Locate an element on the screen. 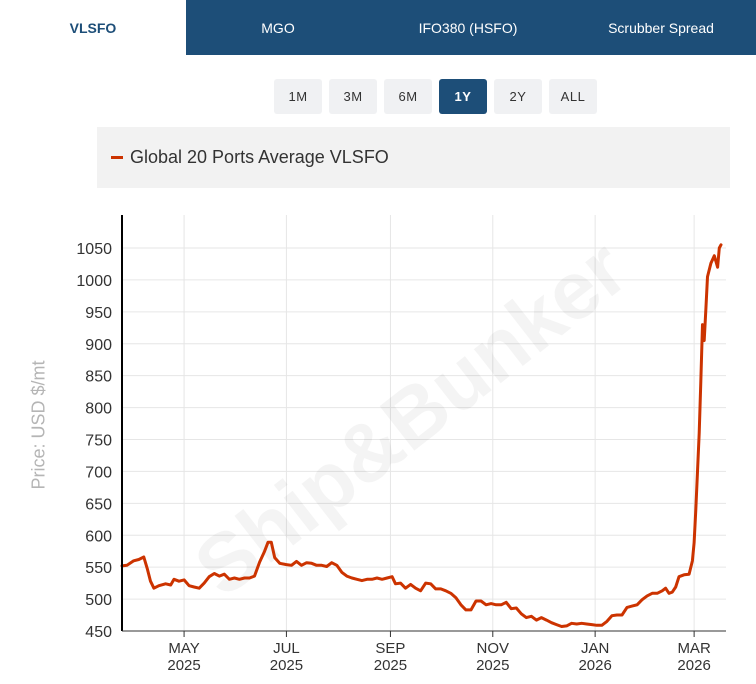 The image size is (756, 684). tab-mgo: MGO is located at coordinates (278, 27).